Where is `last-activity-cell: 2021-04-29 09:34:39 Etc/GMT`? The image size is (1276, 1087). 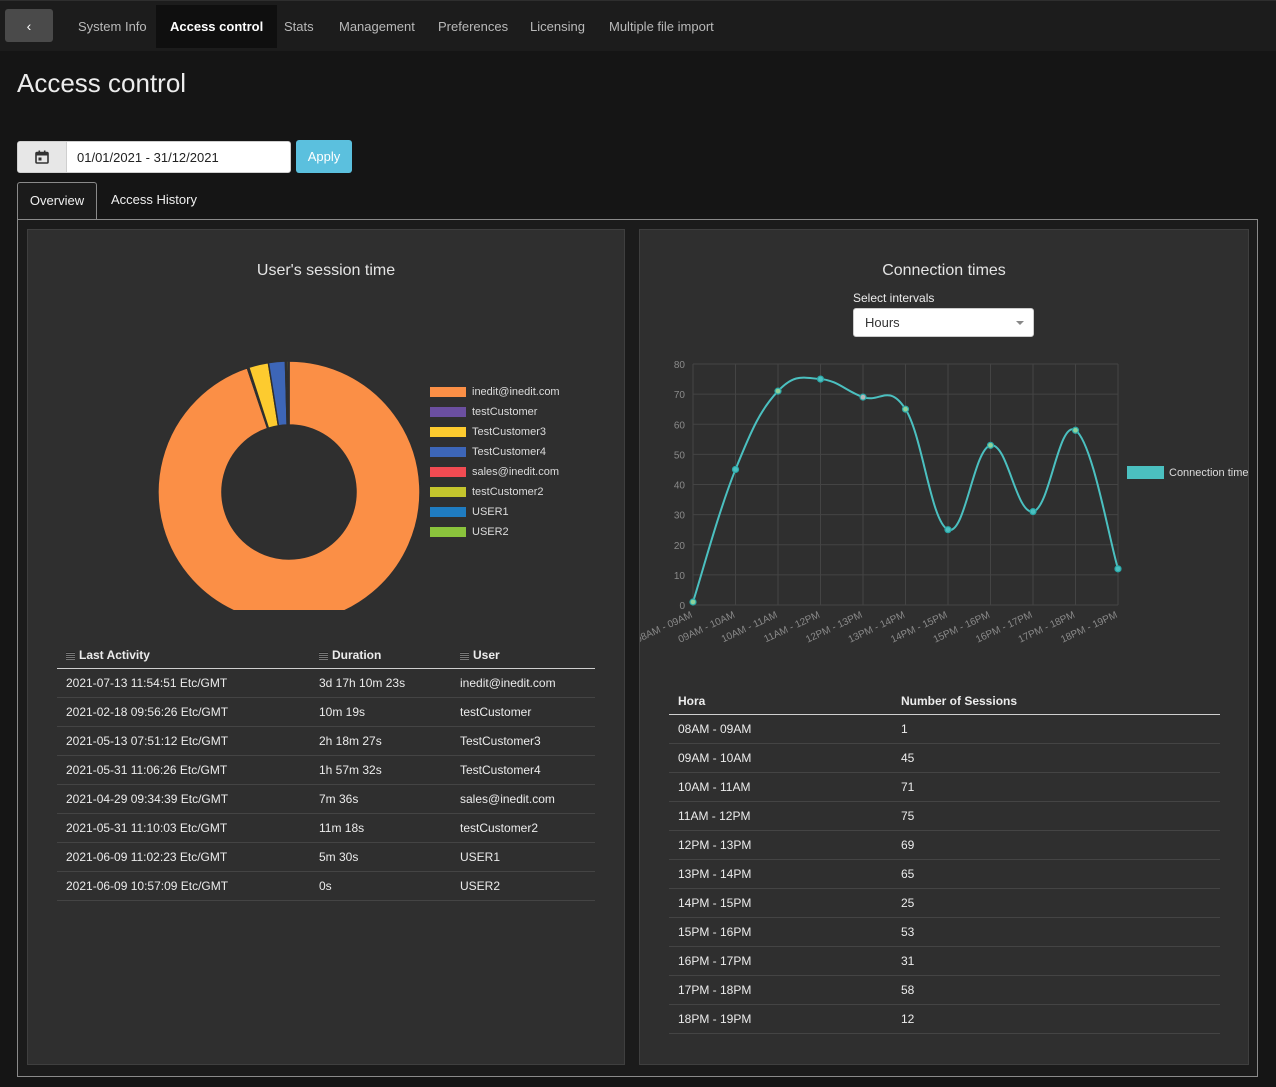 last-activity-cell: 2021-04-29 09:34:39 Etc/GMT is located at coordinates (183, 799).